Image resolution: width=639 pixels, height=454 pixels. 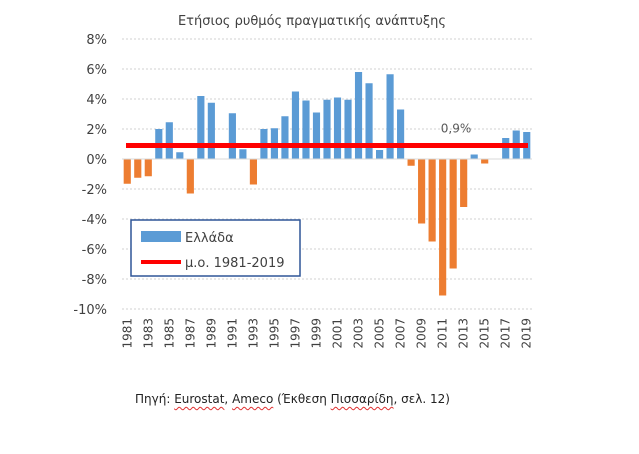 What do you see at coordinates (422, 333) in the screenshot?
I see `x-tick-label: 2009` at bounding box center [422, 333].